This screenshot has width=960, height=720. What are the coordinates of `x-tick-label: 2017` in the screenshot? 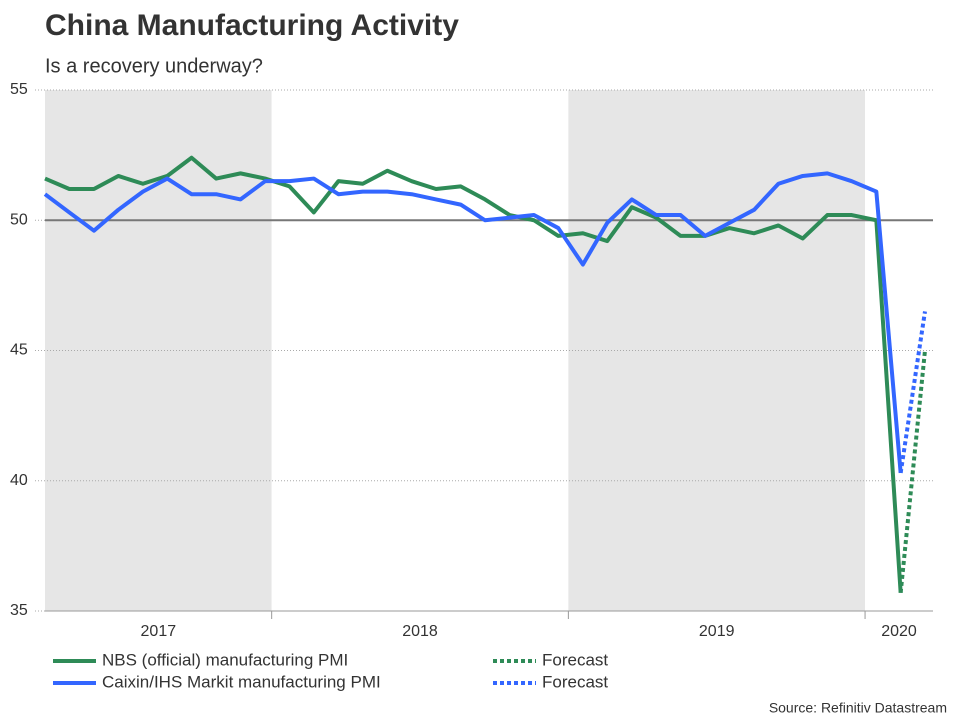 It's located at (159, 631).